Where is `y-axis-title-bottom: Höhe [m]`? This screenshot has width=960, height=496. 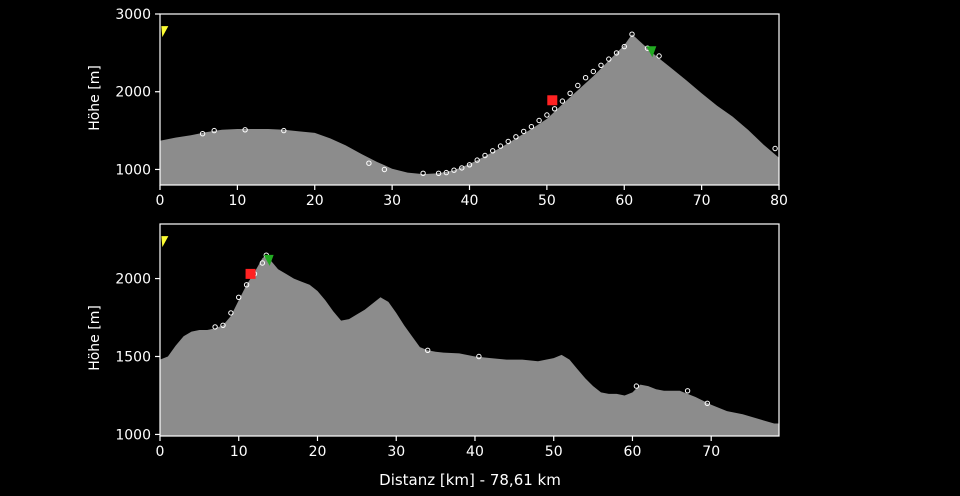
y-axis-title-bottom: Höhe [m] is located at coordinates (95, 338).